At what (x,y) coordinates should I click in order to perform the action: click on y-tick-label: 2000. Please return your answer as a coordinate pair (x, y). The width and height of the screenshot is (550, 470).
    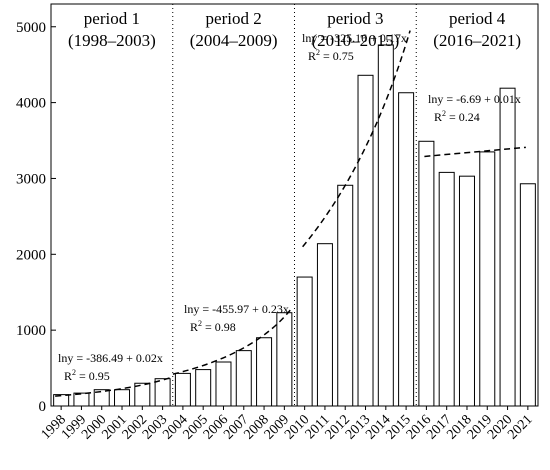
    Looking at the image, I should click on (31, 255).